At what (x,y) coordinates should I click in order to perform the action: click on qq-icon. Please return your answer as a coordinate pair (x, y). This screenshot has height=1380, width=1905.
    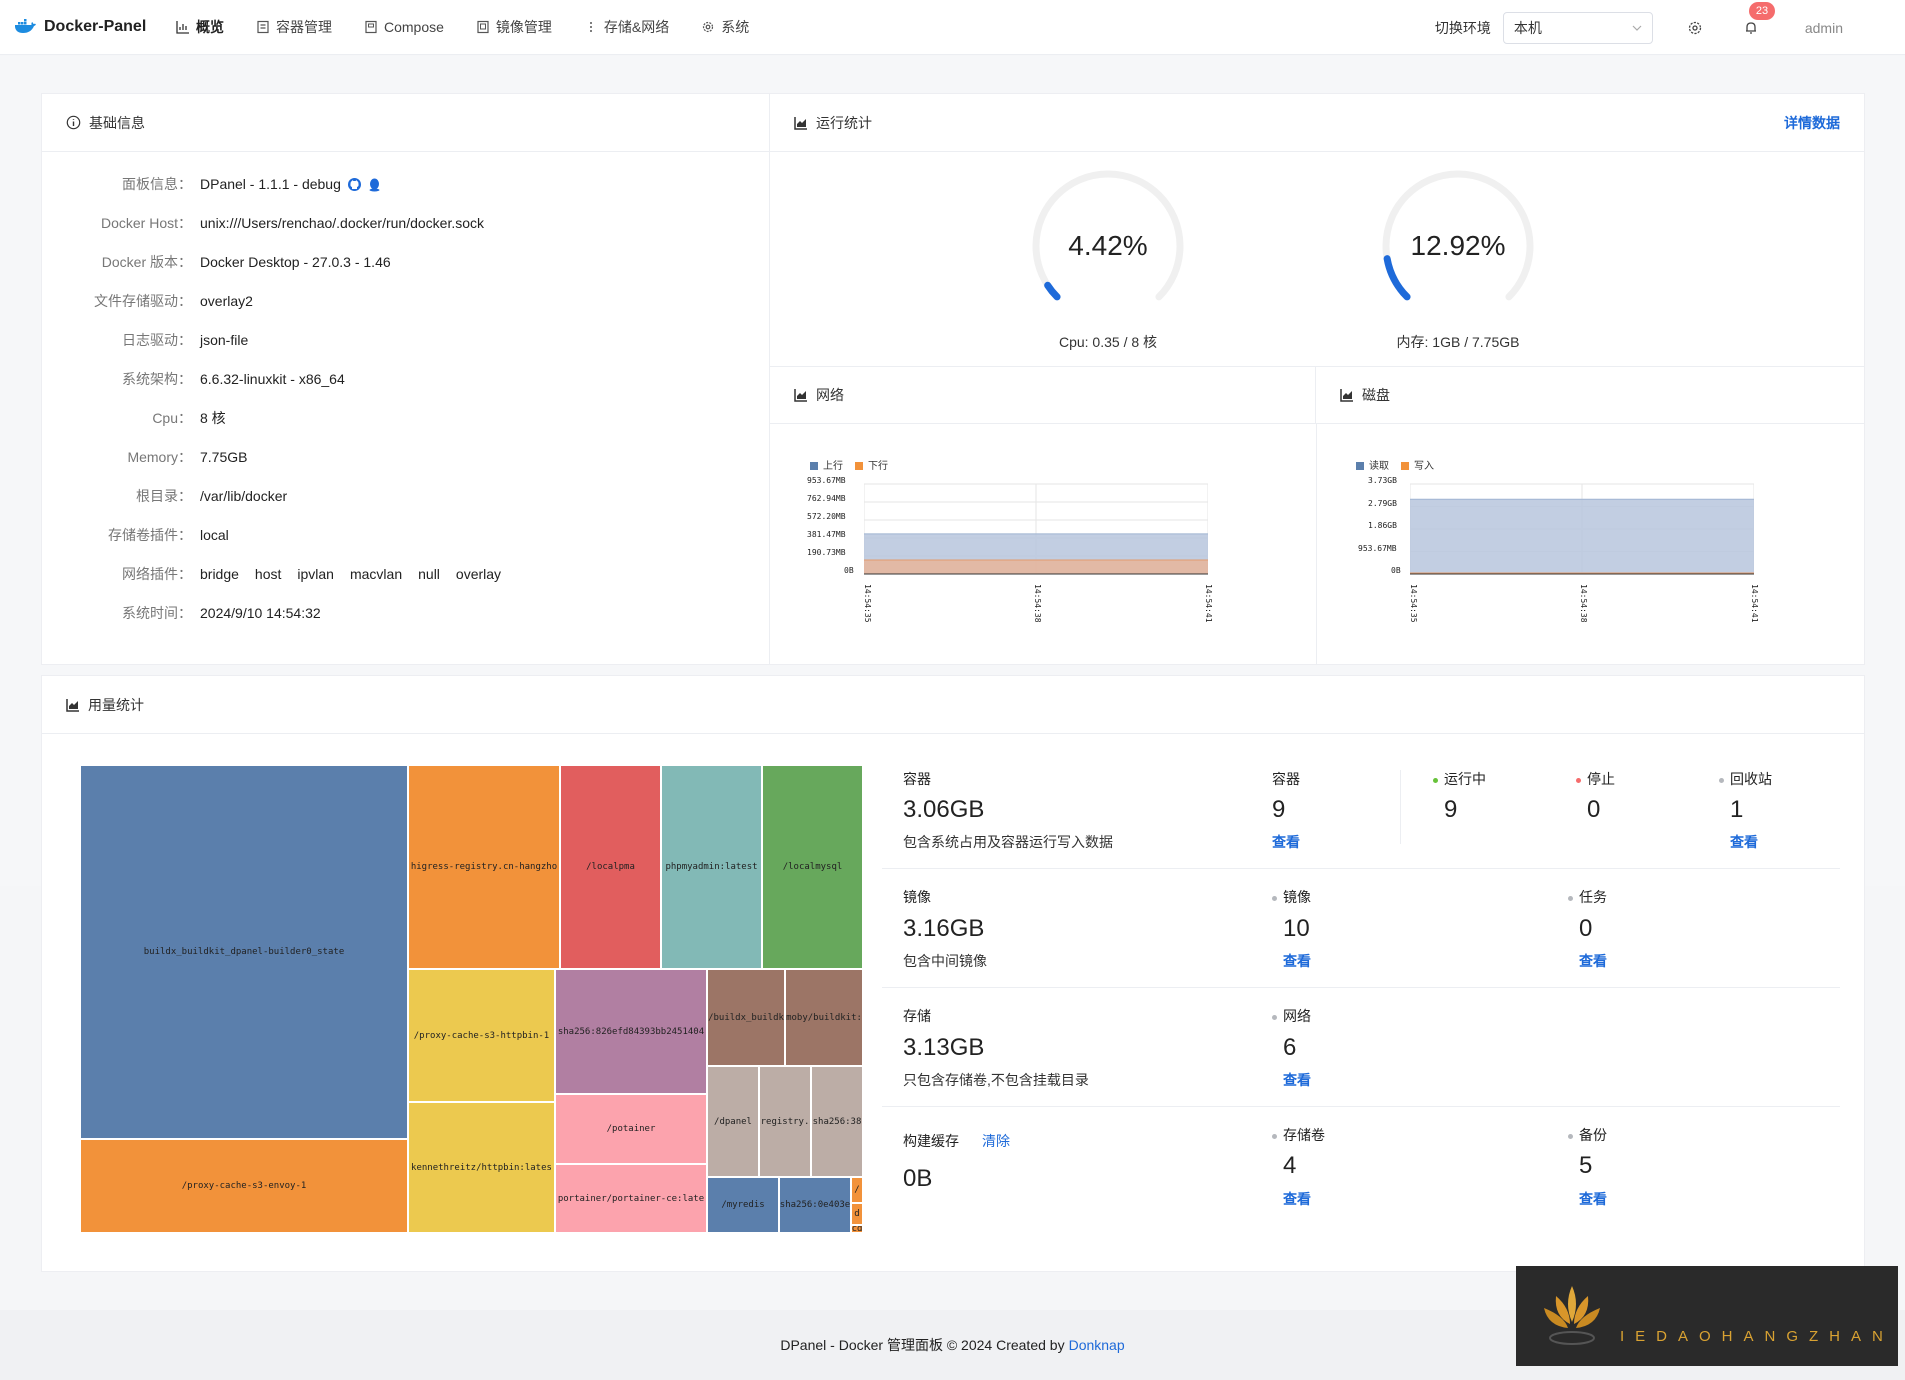
    Looking at the image, I should click on (374, 184).